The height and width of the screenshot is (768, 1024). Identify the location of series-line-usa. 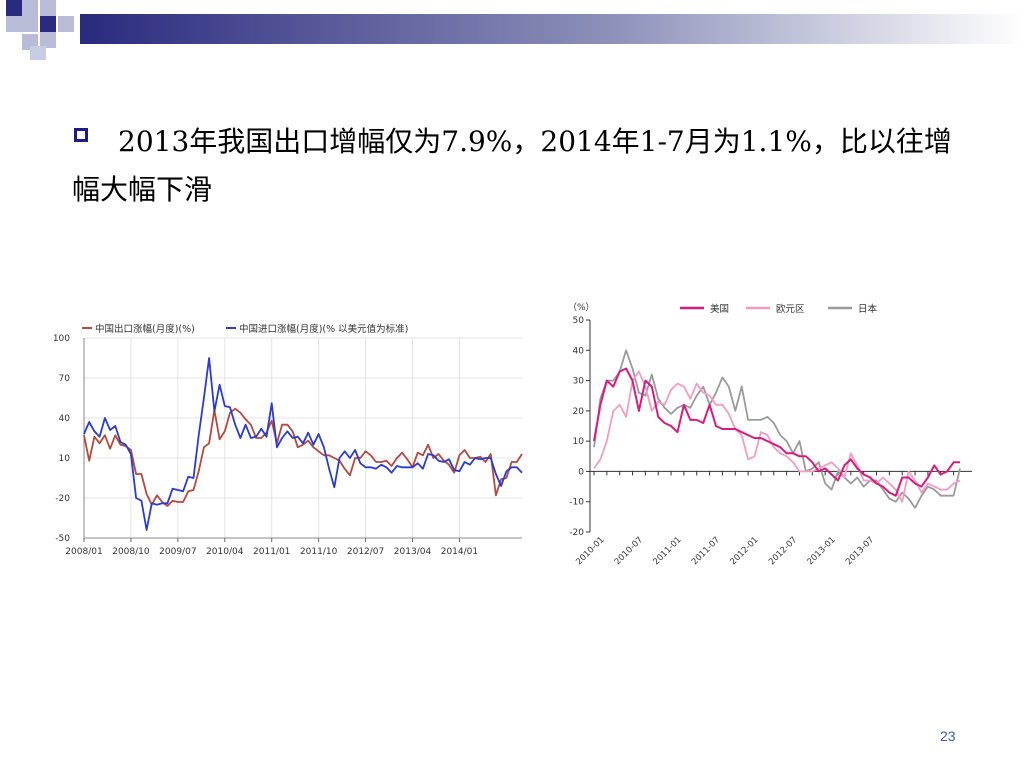
(776, 432).